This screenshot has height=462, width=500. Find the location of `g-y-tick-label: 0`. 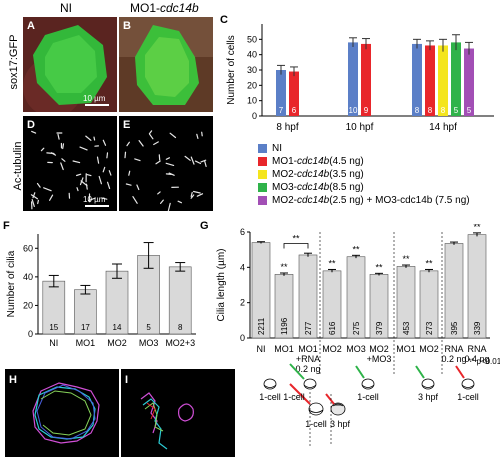

g-y-tick-label: 0 is located at coordinates (242, 338).